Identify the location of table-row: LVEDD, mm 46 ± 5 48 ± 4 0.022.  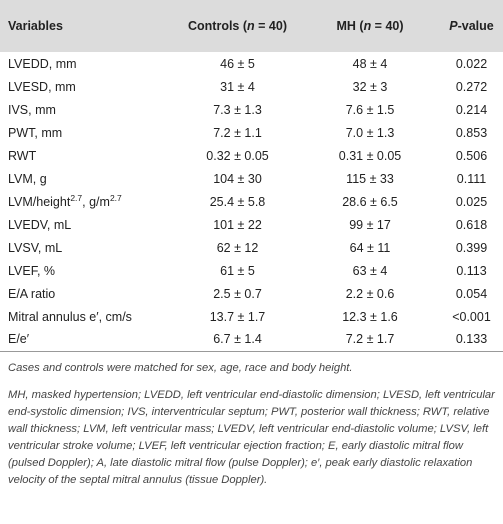
(251, 63).